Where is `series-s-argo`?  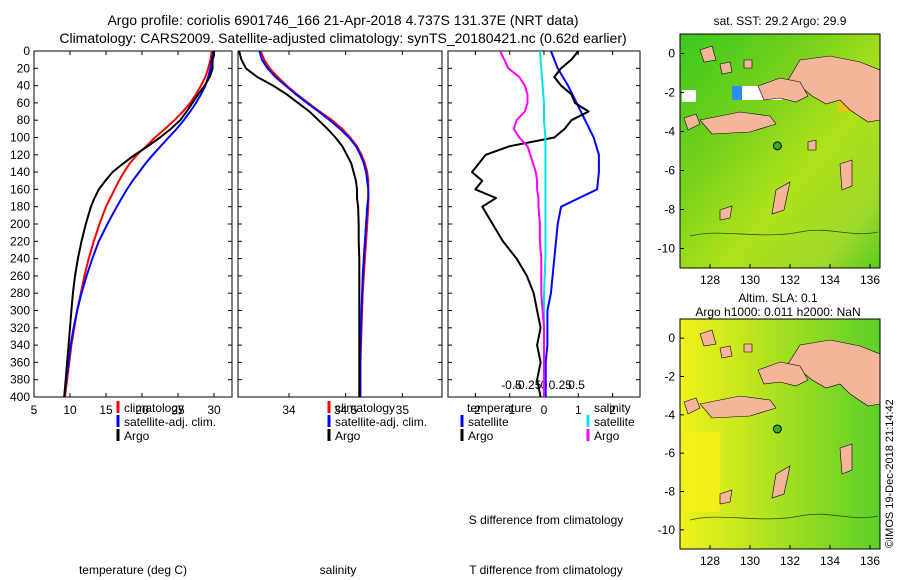
series-s-argo is located at coordinates (522, 224).